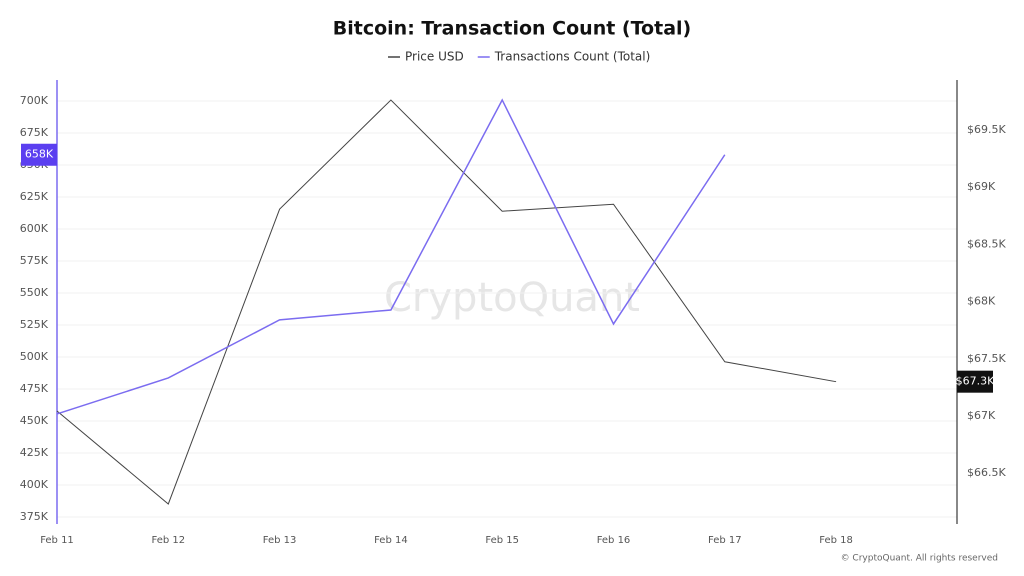 This screenshot has height=576, width=1024. I want to click on x-tick-label: Feb 16, so click(614, 540).